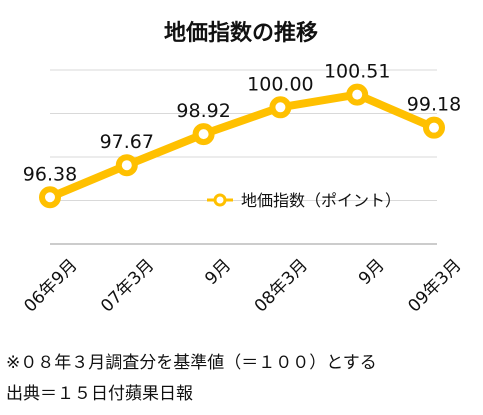 The height and width of the screenshot is (415, 483). I want to click on footnote-source: 出典＝１５日付蘋果日報, so click(99, 394).